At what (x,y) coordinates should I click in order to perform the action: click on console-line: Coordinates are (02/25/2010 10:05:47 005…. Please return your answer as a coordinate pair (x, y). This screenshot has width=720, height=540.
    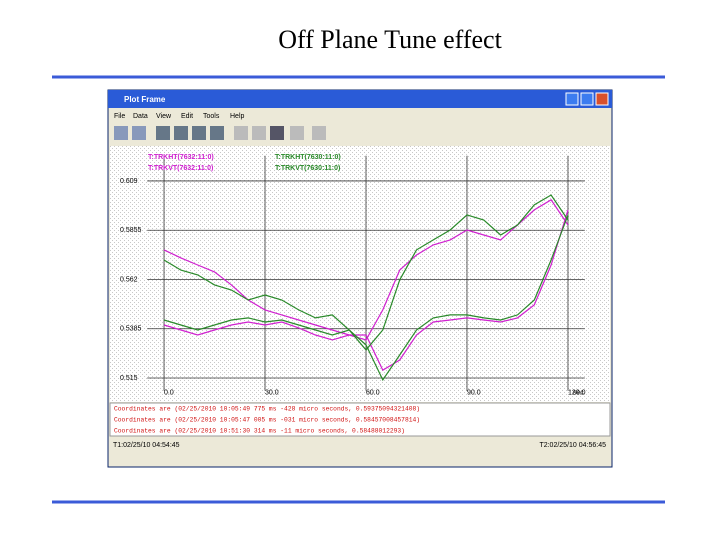
    Looking at the image, I should click on (267, 420).